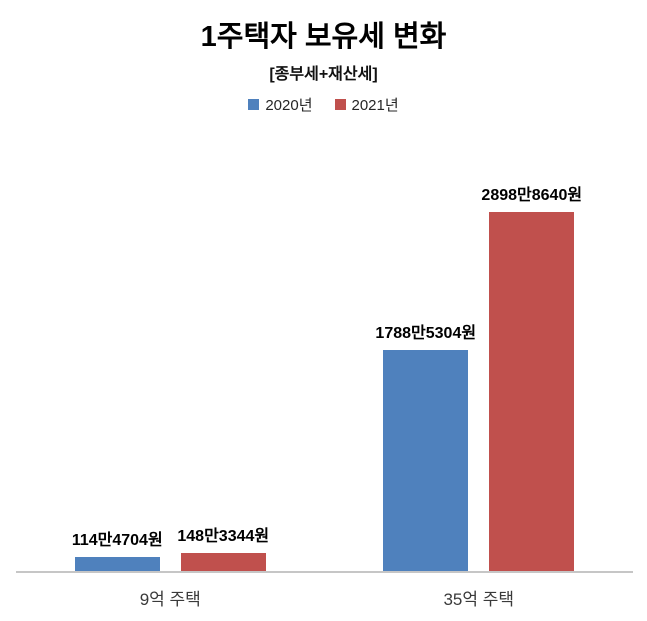 The width and height of the screenshot is (647, 621). I want to click on data-label-2020-35억: 1788만5304원, so click(426, 333).